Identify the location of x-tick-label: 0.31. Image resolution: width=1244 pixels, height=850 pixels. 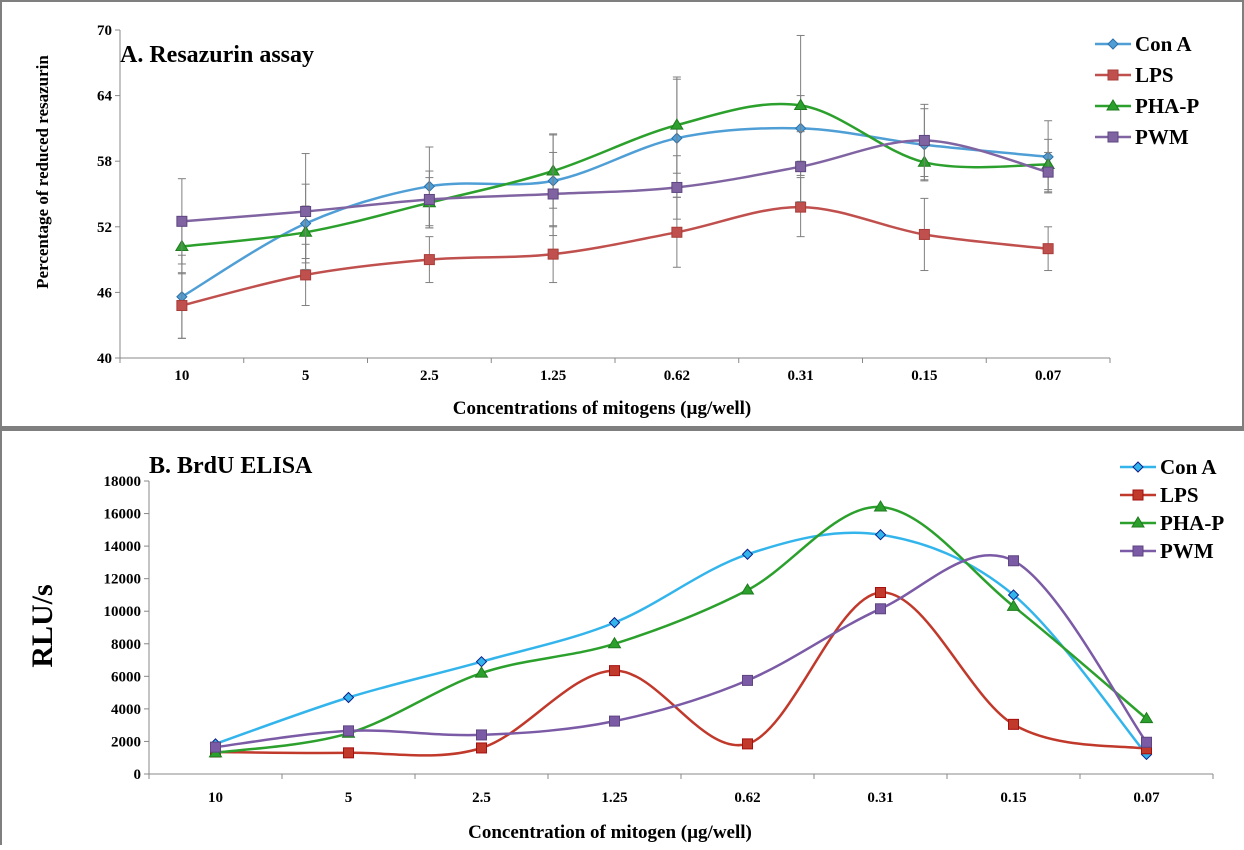
(801, 376).